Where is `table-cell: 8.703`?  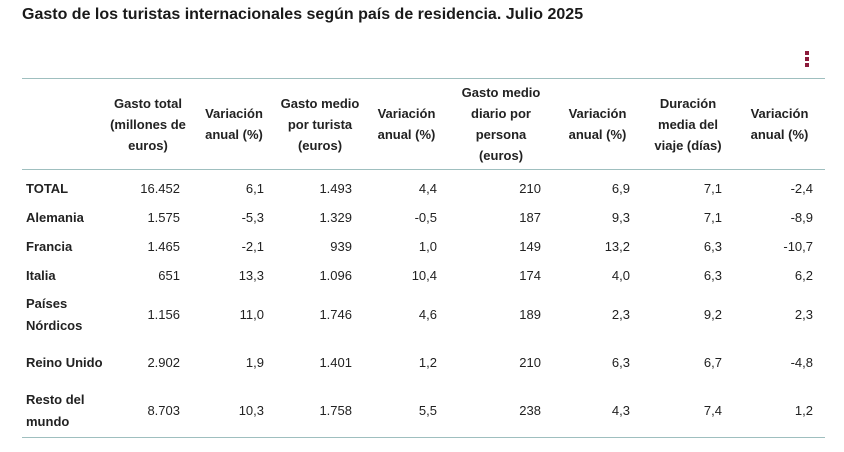 table-cell: 8.703 is located at coordinates (163, 410).